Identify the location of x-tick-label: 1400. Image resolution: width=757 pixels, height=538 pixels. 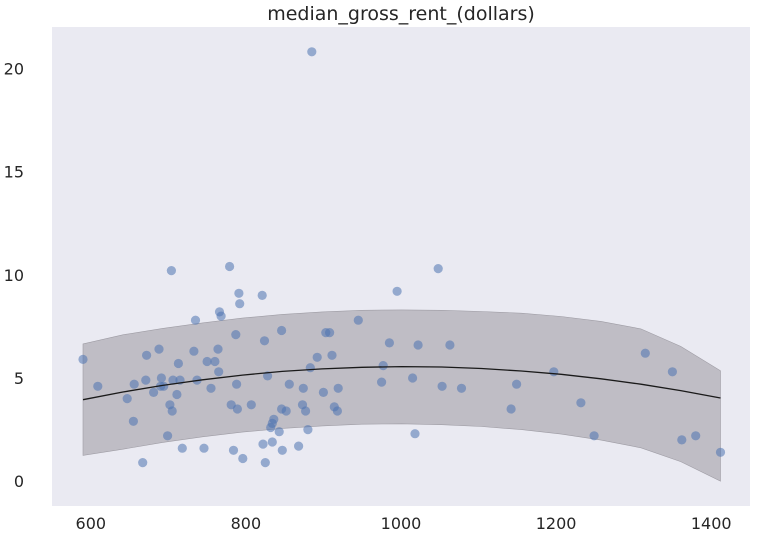
(711, 523).